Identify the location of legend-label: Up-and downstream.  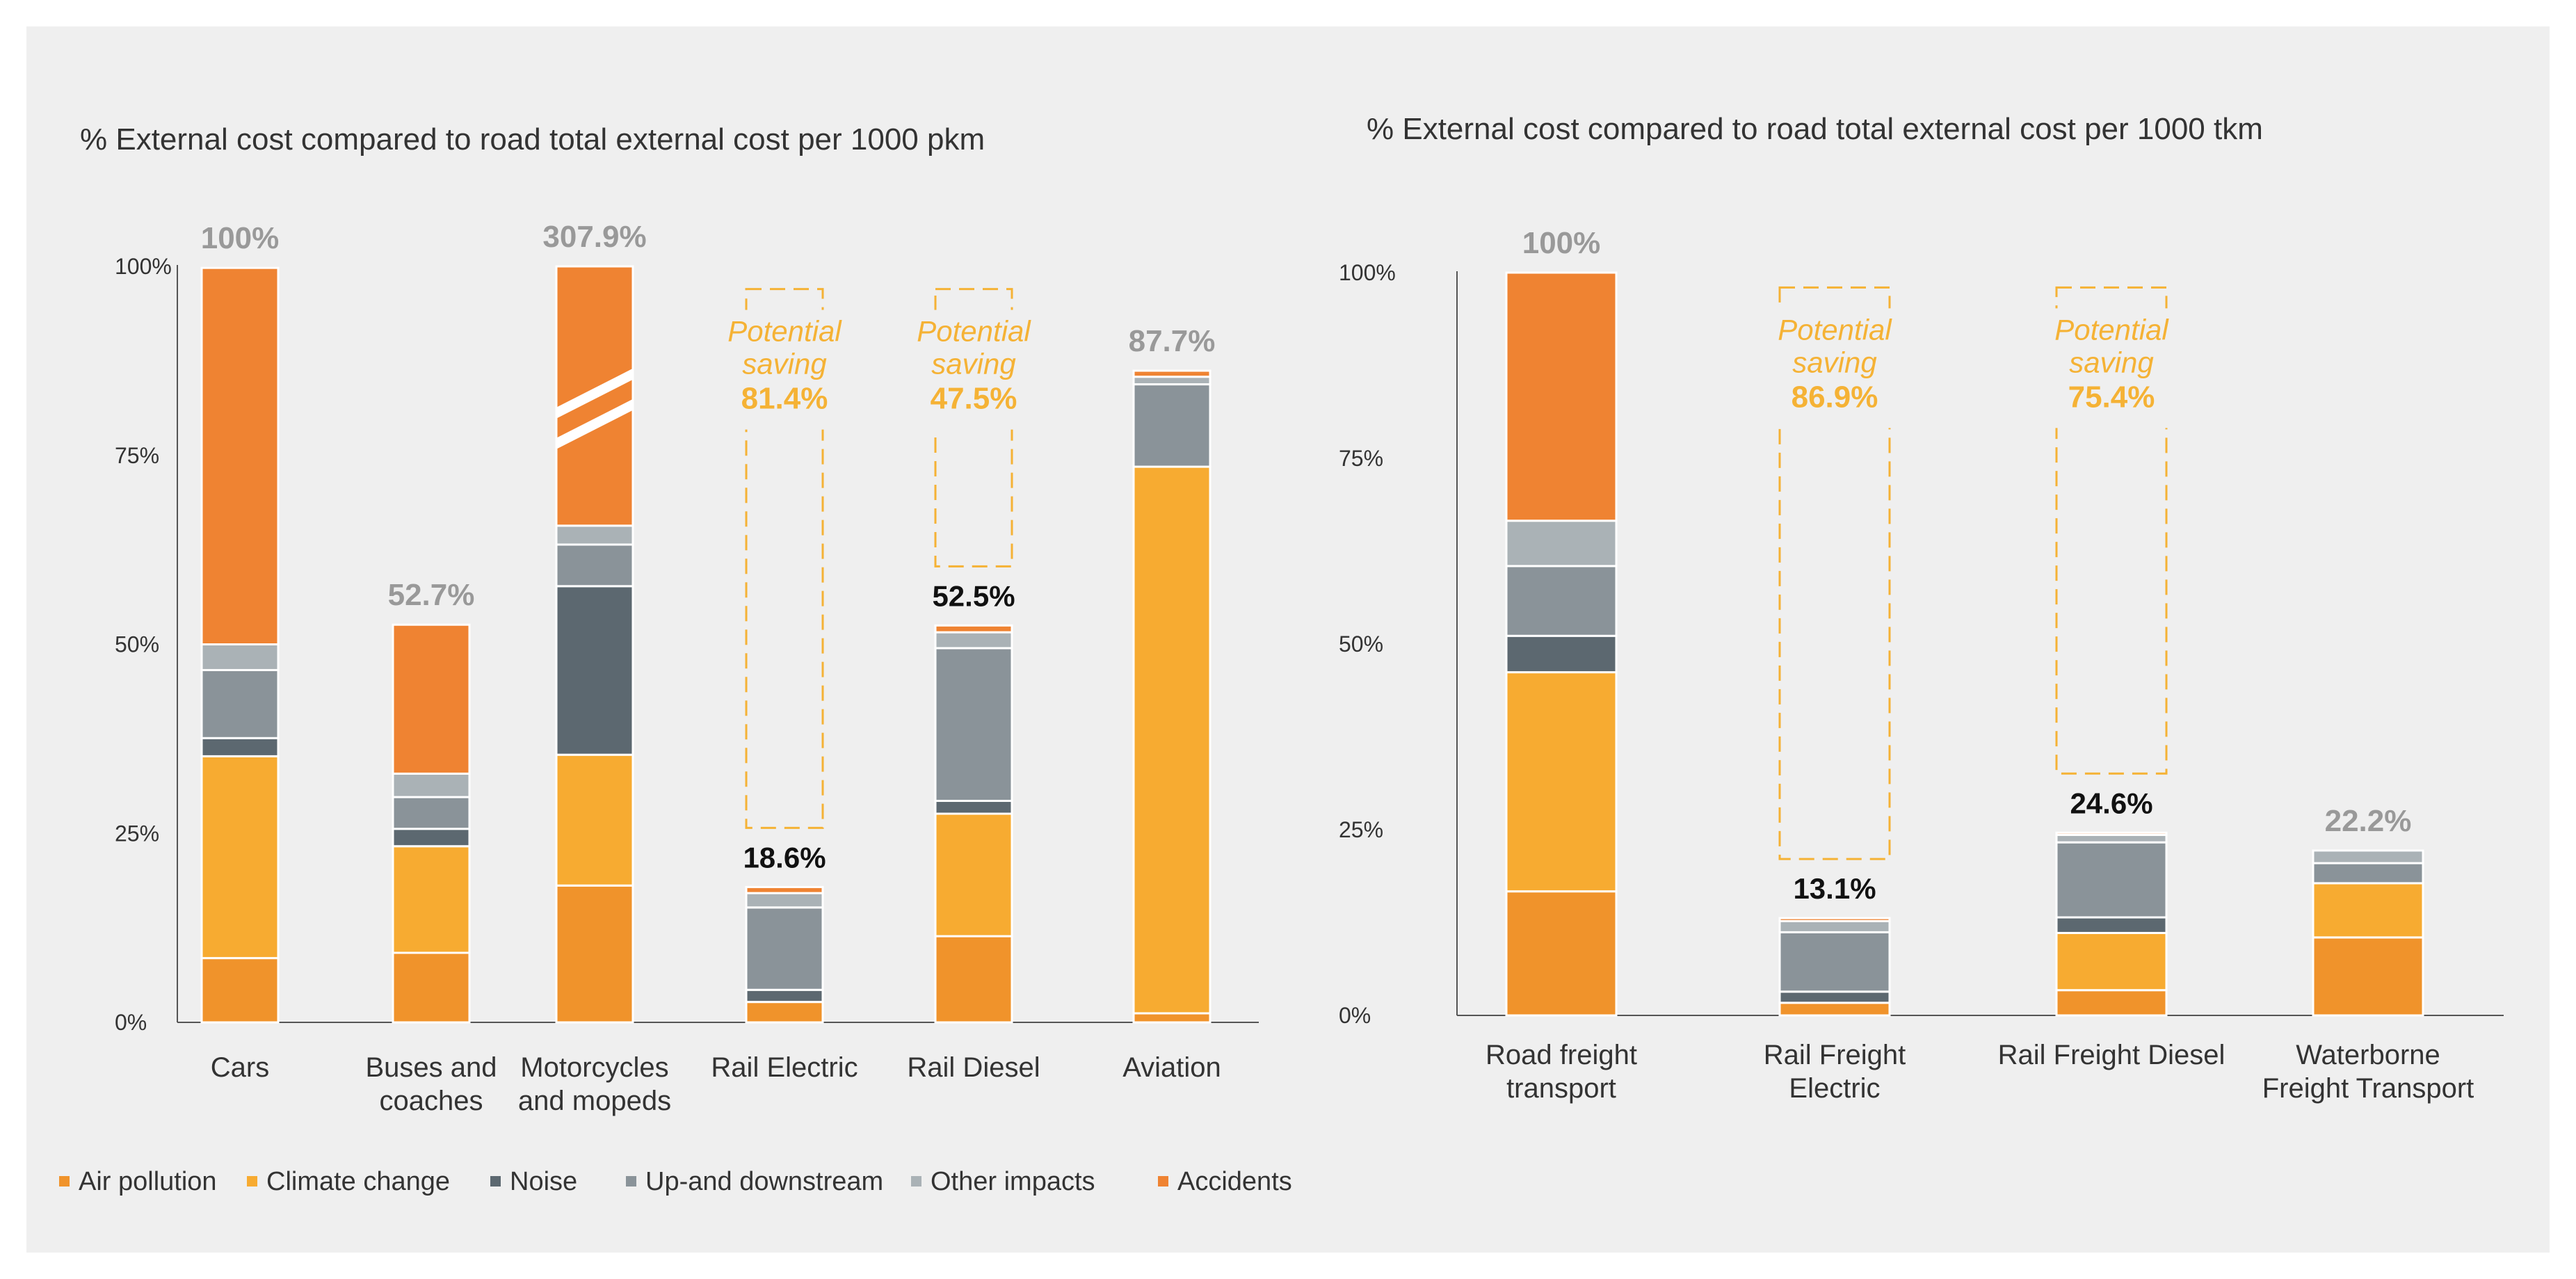
(764, 1181).